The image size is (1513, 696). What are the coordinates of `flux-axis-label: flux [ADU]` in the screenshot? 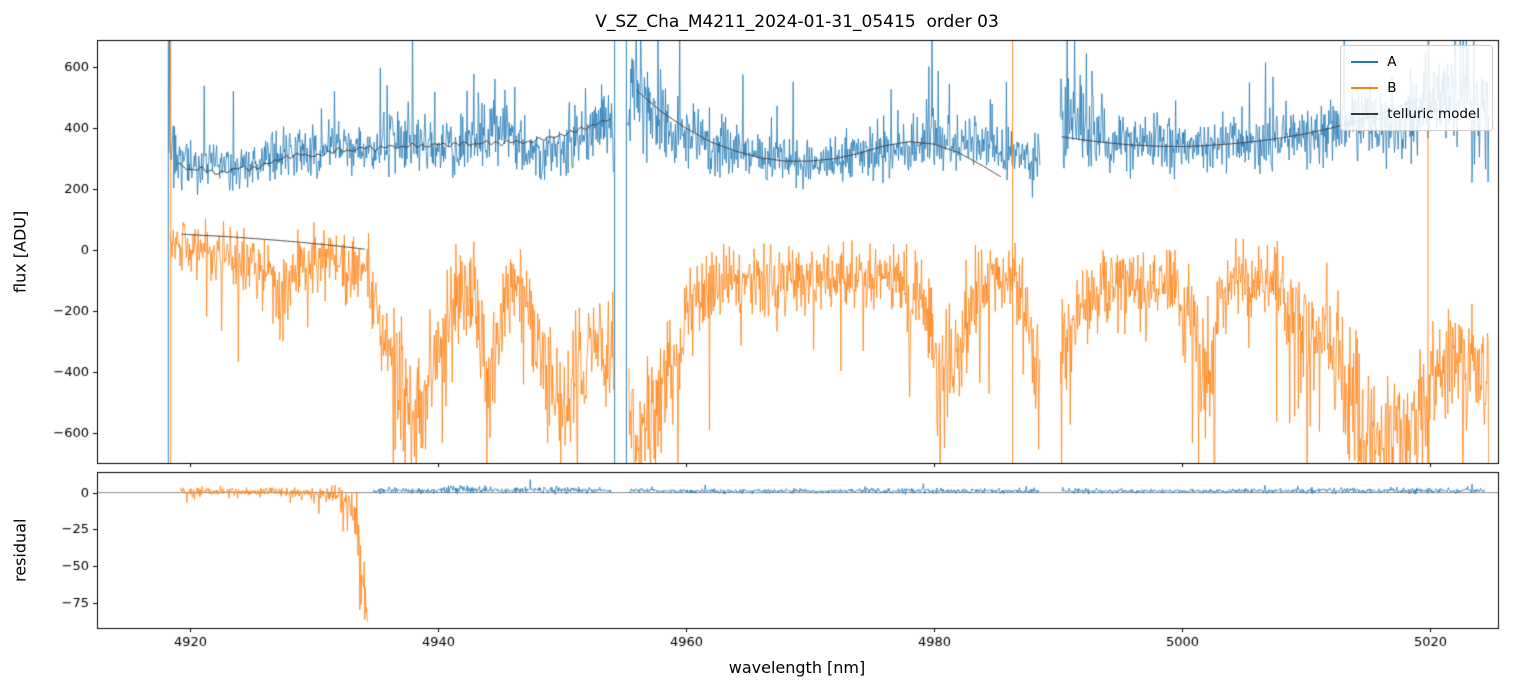 It's located at (20, 251).